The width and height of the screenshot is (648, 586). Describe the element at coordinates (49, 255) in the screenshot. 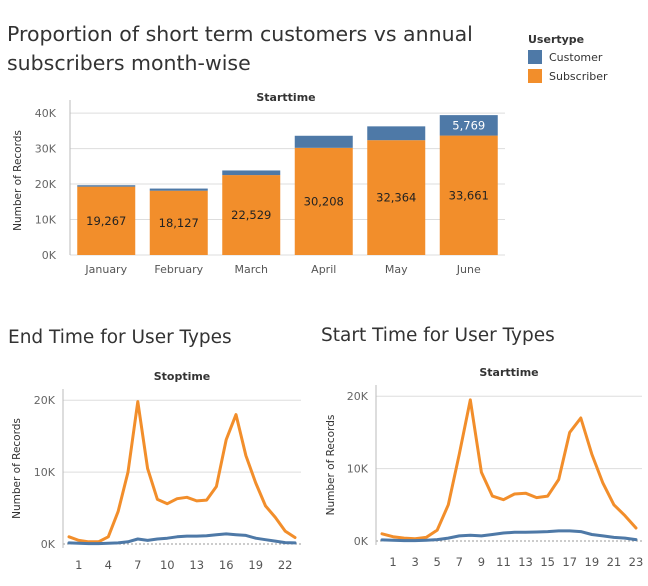

I see `bar-ytick-label: 0K` at that location.